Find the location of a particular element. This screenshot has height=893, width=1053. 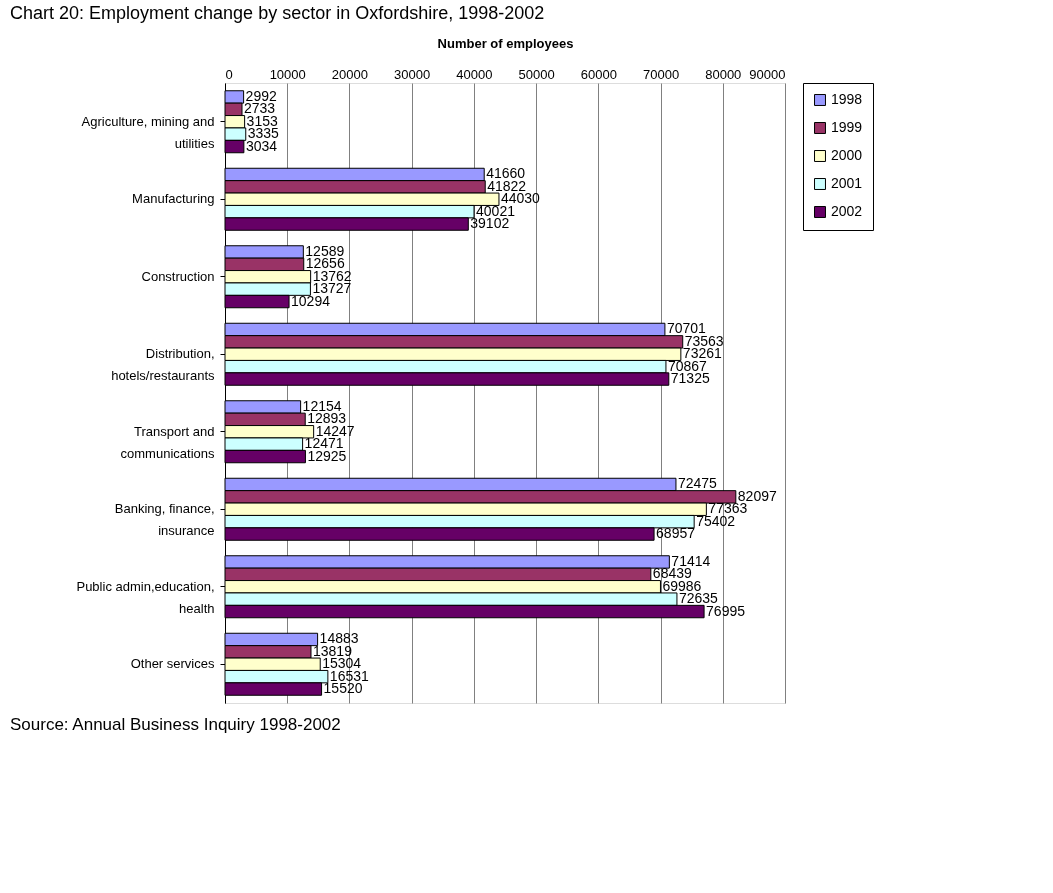

x-tick-label: 70000 is located at coordinates (661, 74).